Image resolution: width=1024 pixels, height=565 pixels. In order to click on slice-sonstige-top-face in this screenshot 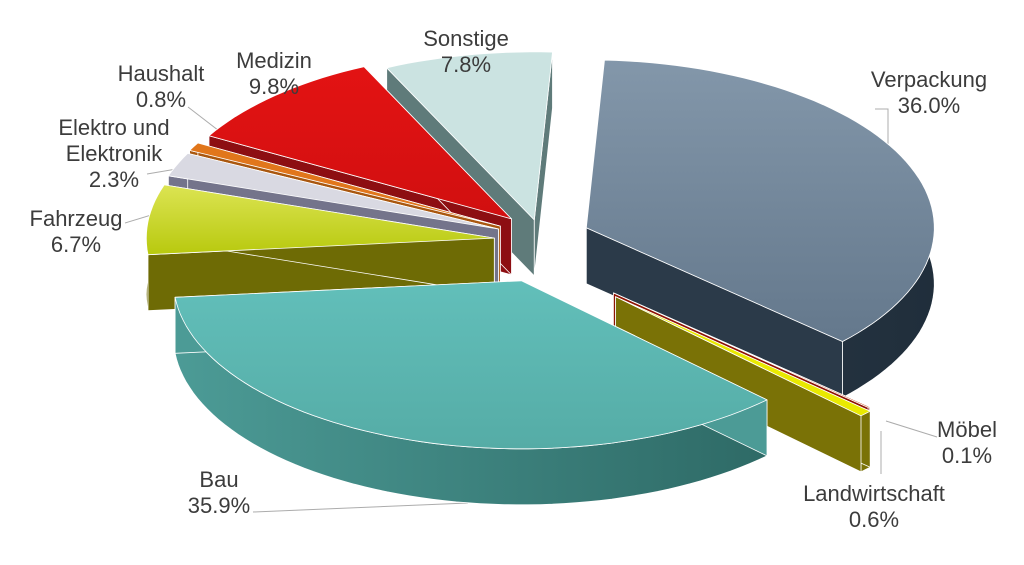, I will do `click(469, 136)`.